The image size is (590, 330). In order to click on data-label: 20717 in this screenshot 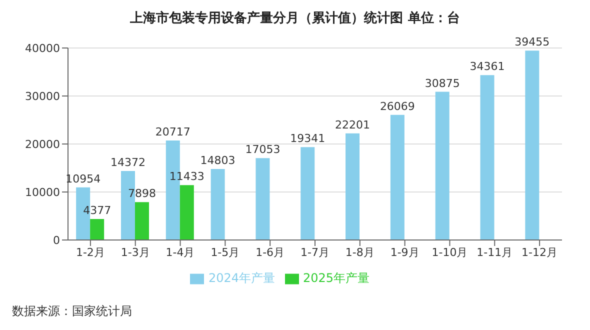, I will do `click(172, 132)`.